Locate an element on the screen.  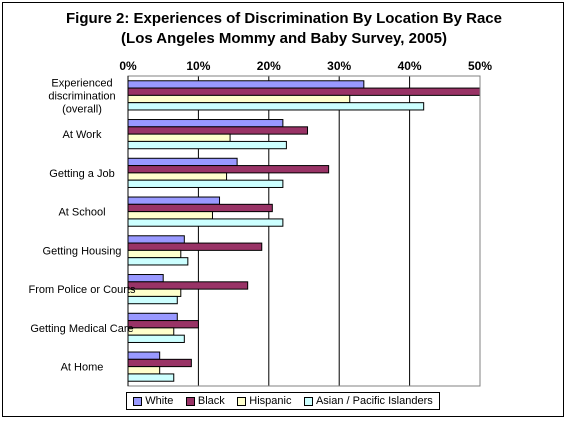
legend-item: White is located at coordinates (153, 401).